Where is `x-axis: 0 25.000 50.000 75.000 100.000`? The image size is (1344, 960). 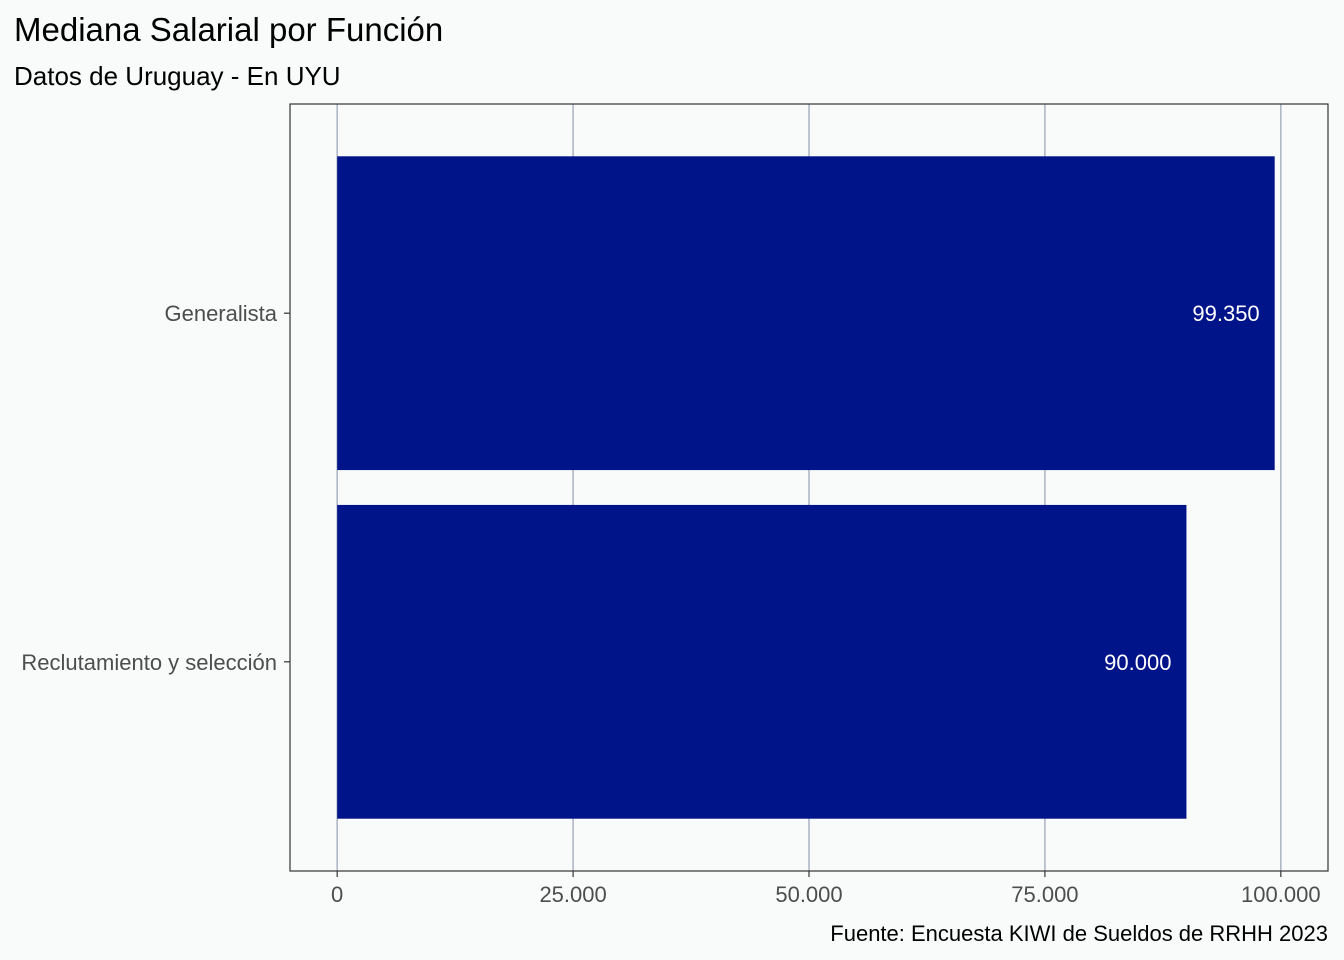 x-axis: 0 25.000 50.000 75.000 100.000 is located at coordinates (826, 889).